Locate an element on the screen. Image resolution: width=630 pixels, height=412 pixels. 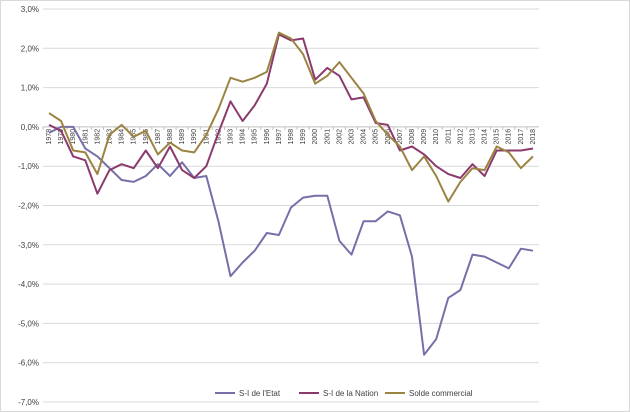
x-tick-label: 1982 is located at coordinates (97, 137).